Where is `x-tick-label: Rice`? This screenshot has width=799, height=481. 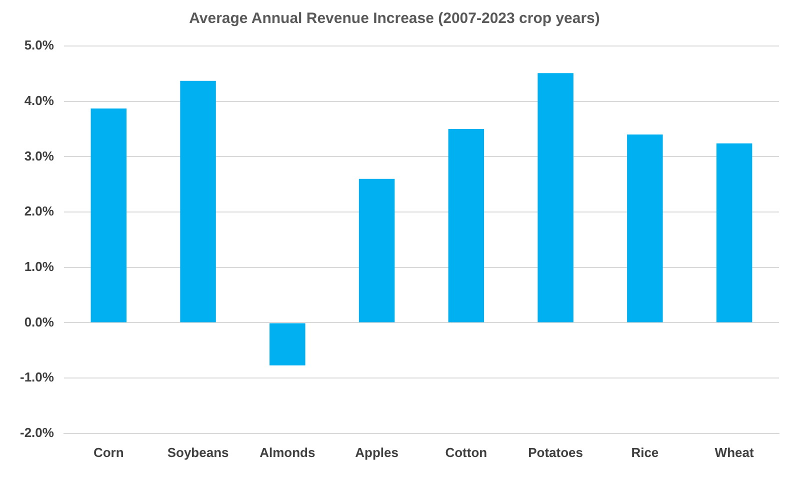
x-tick-label: Rice is located at coordinates (645, 452).